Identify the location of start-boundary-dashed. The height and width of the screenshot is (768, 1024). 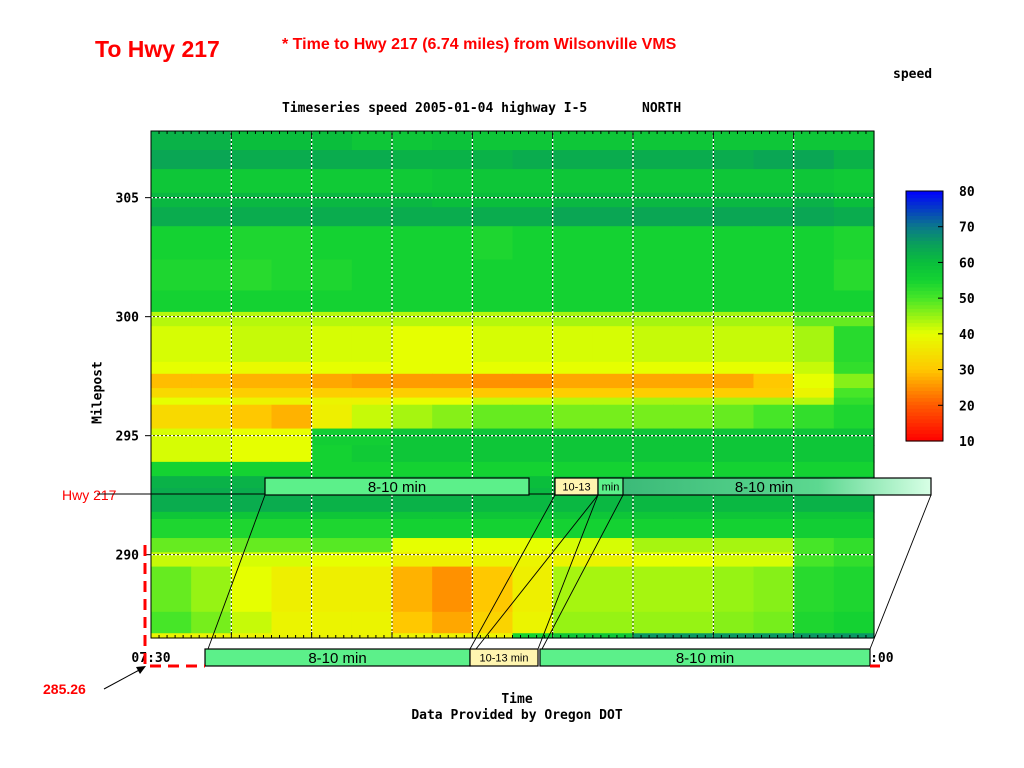
(174, 606).